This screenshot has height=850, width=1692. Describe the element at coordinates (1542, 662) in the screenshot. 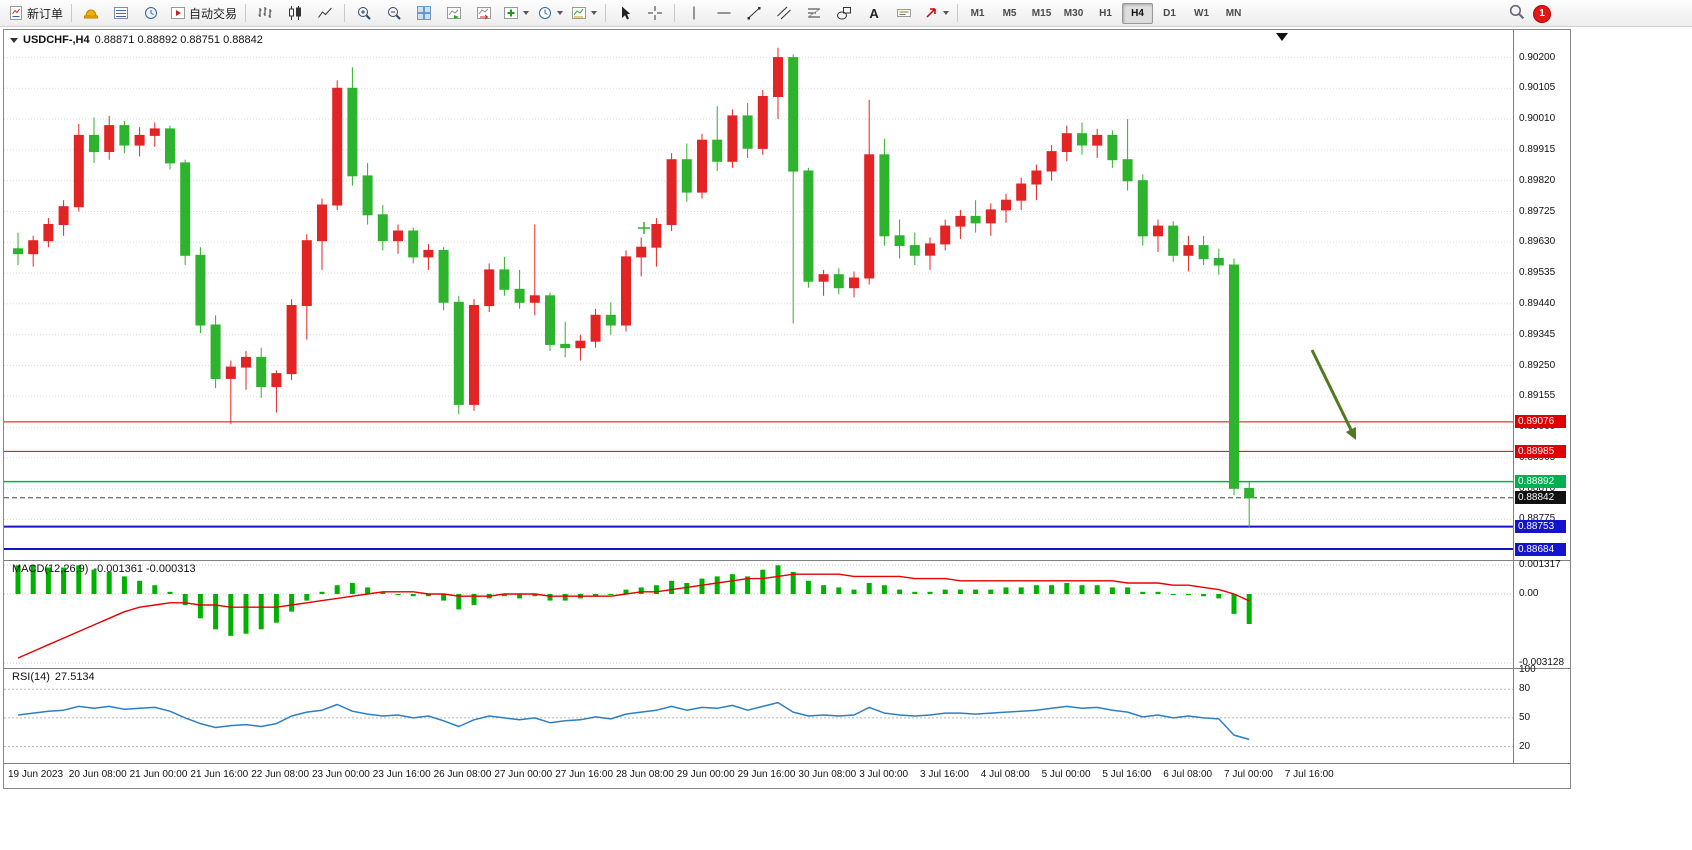

I see `macd-axis-label: -0.003128` at that location.